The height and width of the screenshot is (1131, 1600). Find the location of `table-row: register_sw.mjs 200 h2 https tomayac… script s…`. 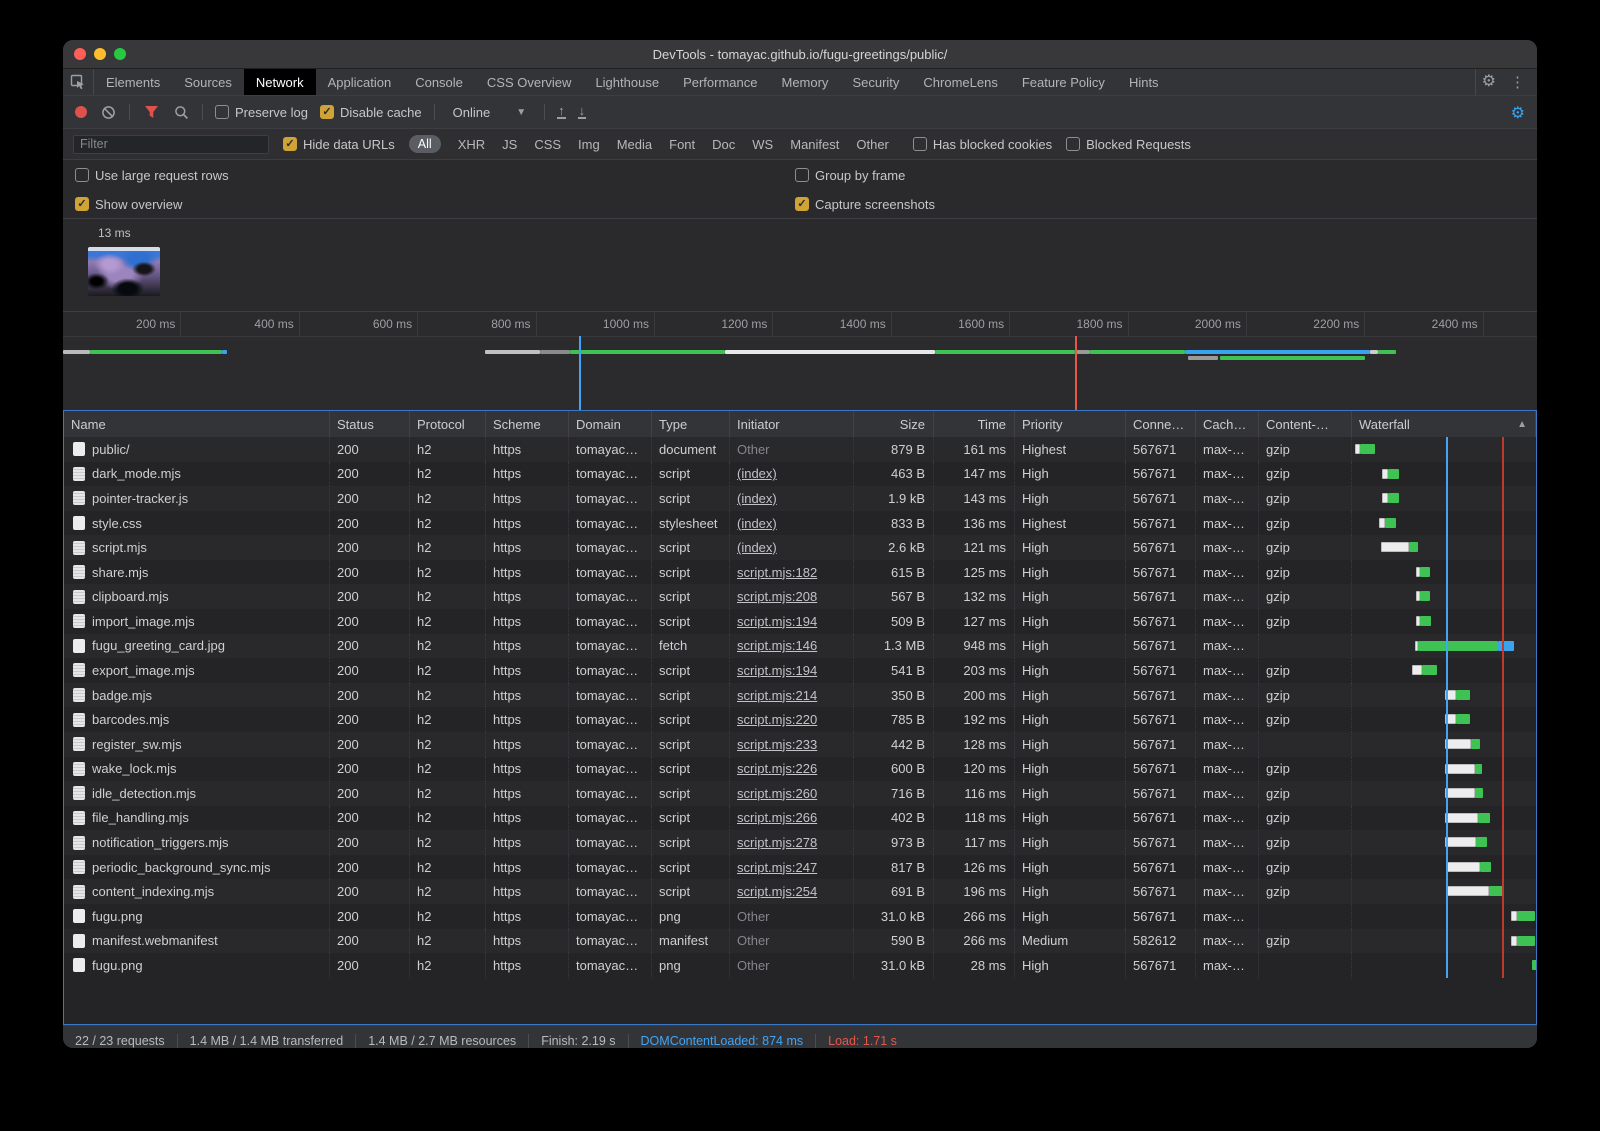

table-row: register_sw.mjs 200 h2 https tomayac… script s… is located at coordinates (800, 744).